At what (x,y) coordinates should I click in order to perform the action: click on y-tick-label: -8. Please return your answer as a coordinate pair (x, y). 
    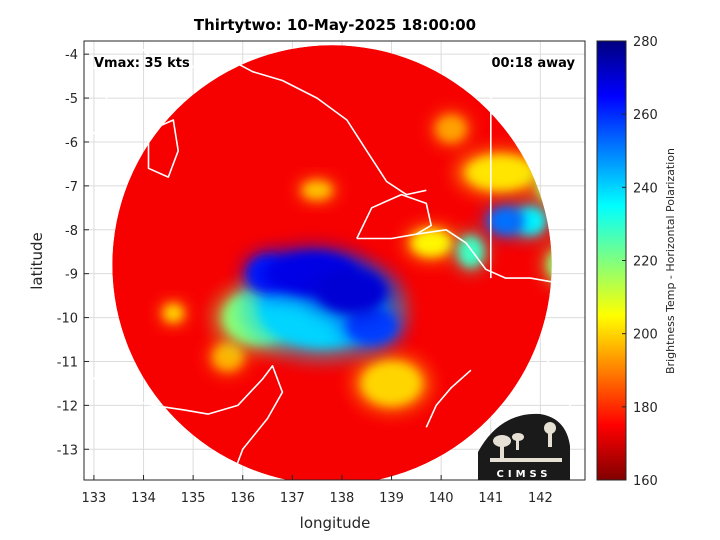
    Looking at the image, I should click on (71, 231).